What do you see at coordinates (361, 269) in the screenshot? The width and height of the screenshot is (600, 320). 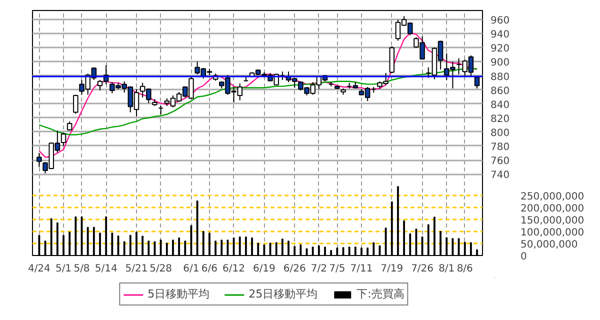 I see `x-tick-label: 7/11` at bounding box center [361, 269].